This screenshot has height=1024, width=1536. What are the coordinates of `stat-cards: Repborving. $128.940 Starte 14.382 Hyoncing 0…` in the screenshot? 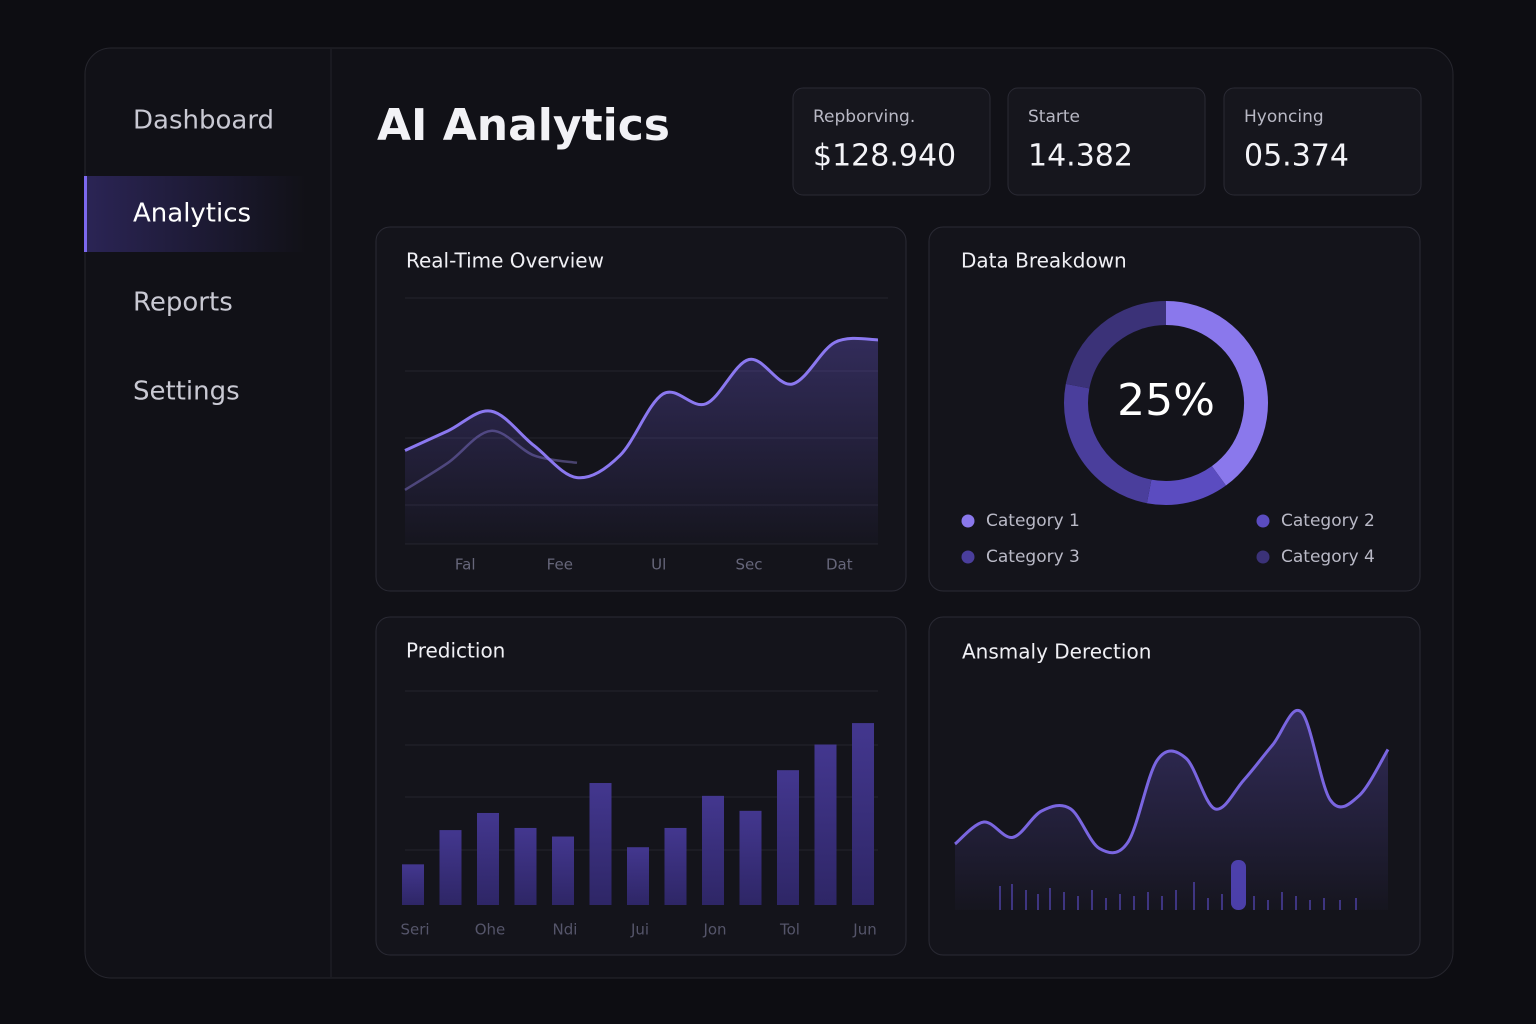 It's located at (1107, 141).